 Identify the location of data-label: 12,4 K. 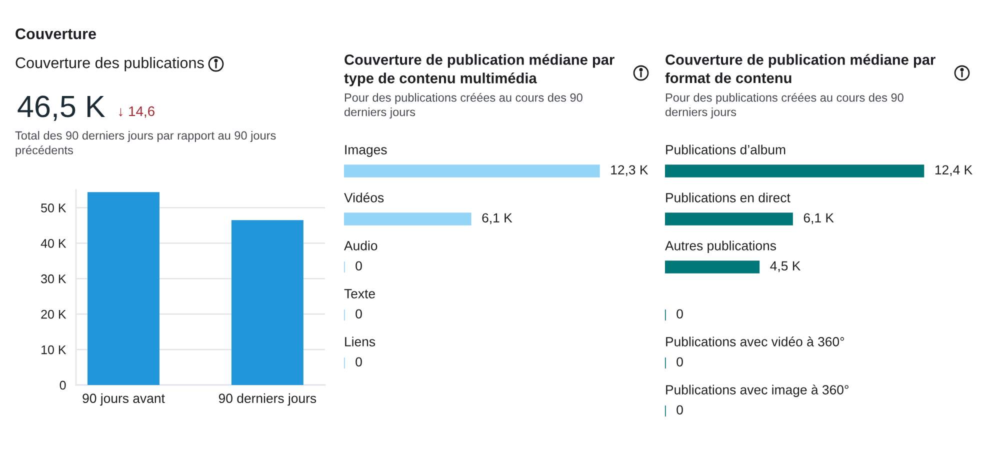
(953, 170).